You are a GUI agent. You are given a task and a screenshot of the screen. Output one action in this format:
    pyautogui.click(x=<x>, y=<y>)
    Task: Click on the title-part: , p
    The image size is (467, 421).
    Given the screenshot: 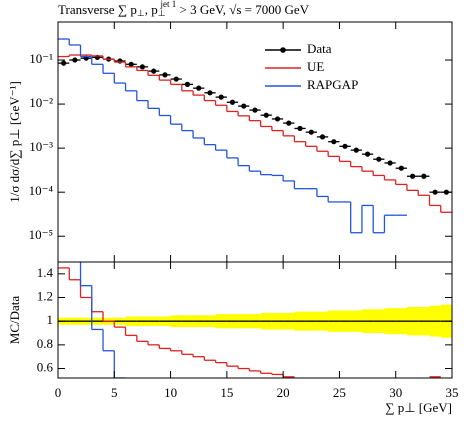 What is the action you would take?
    pyautogui.click(x=151, y=9)
    